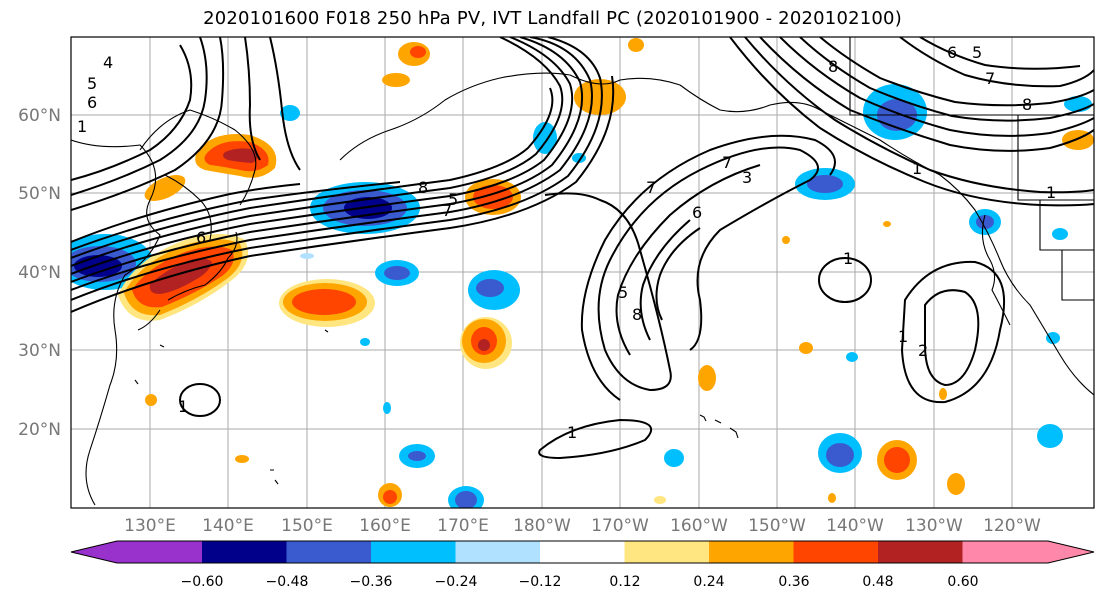 The height and width of the screenshot is (601, 1105). I want to click on lat-label: 50°N, so click(39, 194).